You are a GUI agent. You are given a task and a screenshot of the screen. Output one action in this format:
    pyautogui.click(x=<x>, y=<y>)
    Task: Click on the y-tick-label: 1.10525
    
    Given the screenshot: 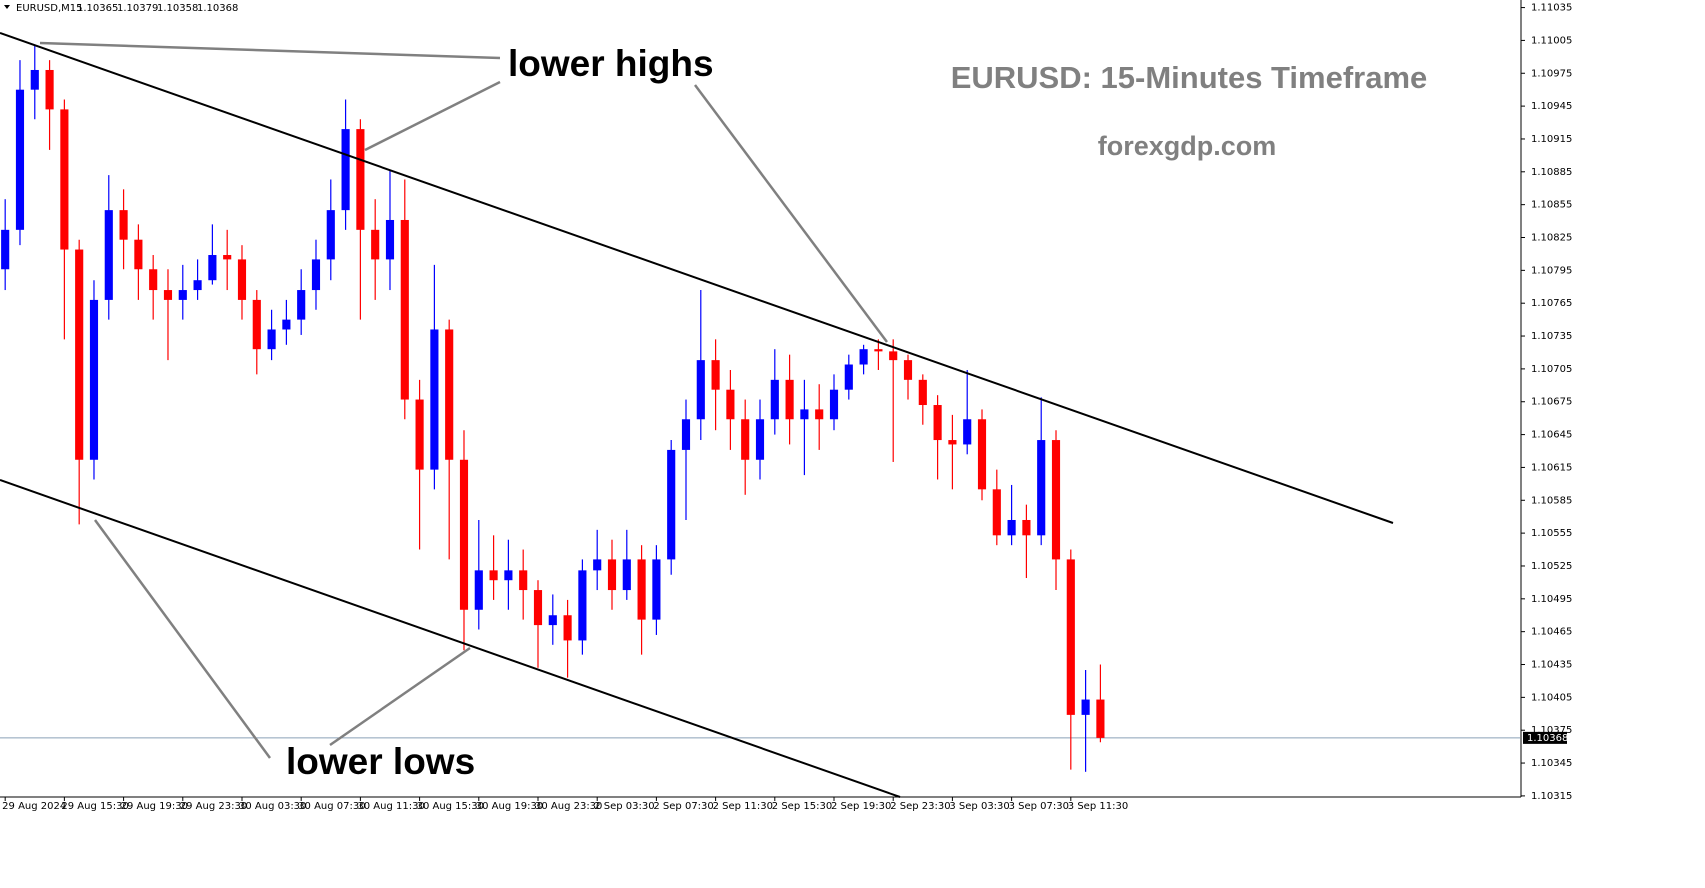 What is the action you would take?
    pyautogui.click(x=1551, y=566)
    